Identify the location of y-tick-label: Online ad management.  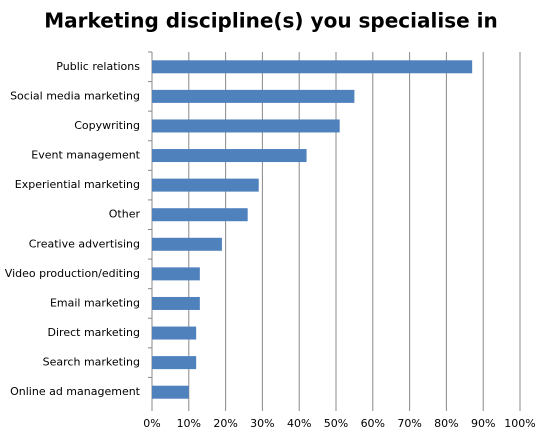
(75, 391).